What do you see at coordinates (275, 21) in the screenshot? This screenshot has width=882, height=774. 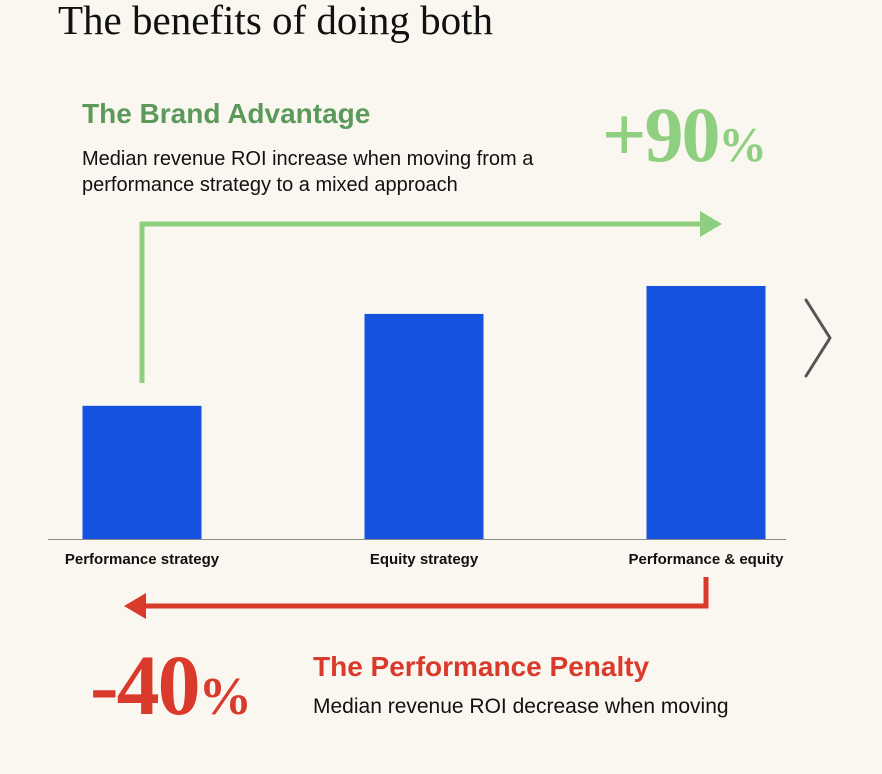 I see `page-title: The benefits of doing both` at bounding box center [275, 21].